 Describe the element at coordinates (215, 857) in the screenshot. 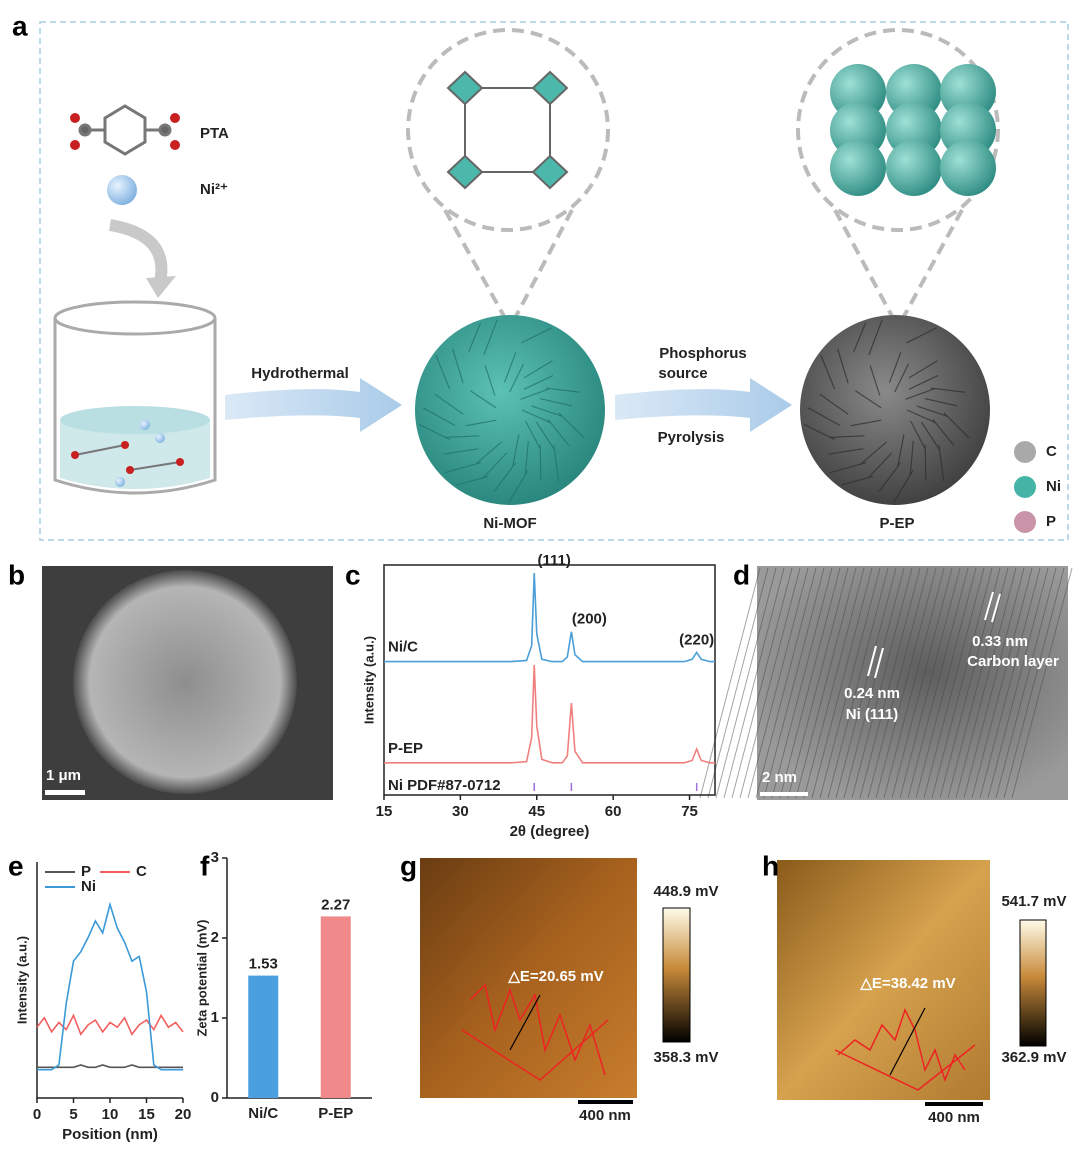

I see `y-tick-label: 3` at that location.